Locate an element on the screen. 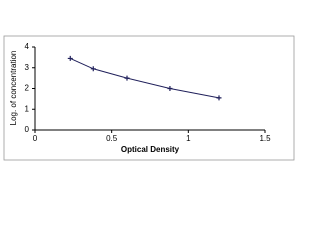 The height and width of the screenshot is (240, 320). y-tick-label: 4 is located at coordinates (27, 46).